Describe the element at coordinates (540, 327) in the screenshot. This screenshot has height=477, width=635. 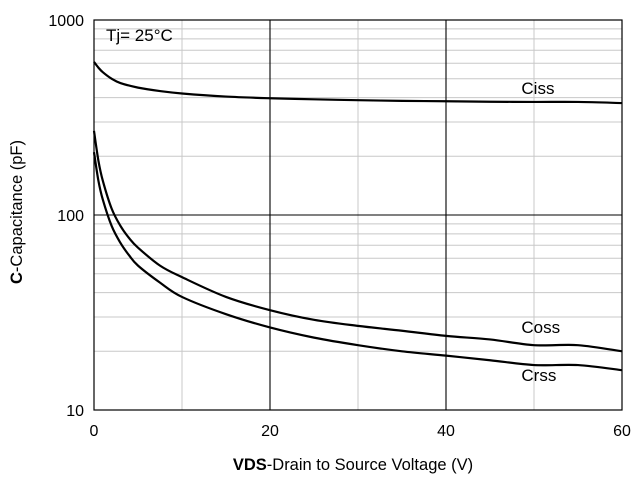
I see `series-label-coss: Coss` at that location.